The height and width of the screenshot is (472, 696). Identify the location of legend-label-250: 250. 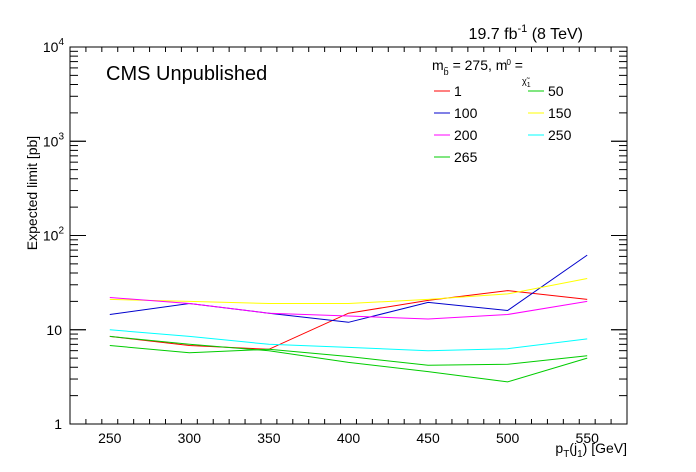
(560, 135).